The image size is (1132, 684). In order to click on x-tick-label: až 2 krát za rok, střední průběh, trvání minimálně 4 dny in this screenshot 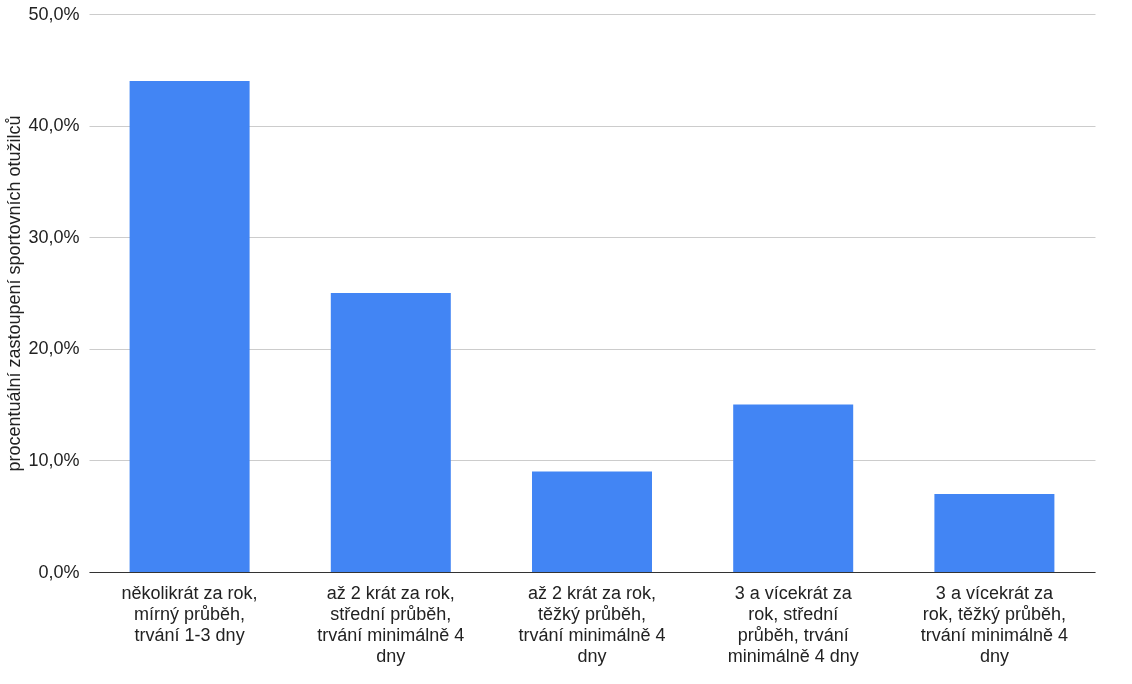, I will do `click(391, 624)`.